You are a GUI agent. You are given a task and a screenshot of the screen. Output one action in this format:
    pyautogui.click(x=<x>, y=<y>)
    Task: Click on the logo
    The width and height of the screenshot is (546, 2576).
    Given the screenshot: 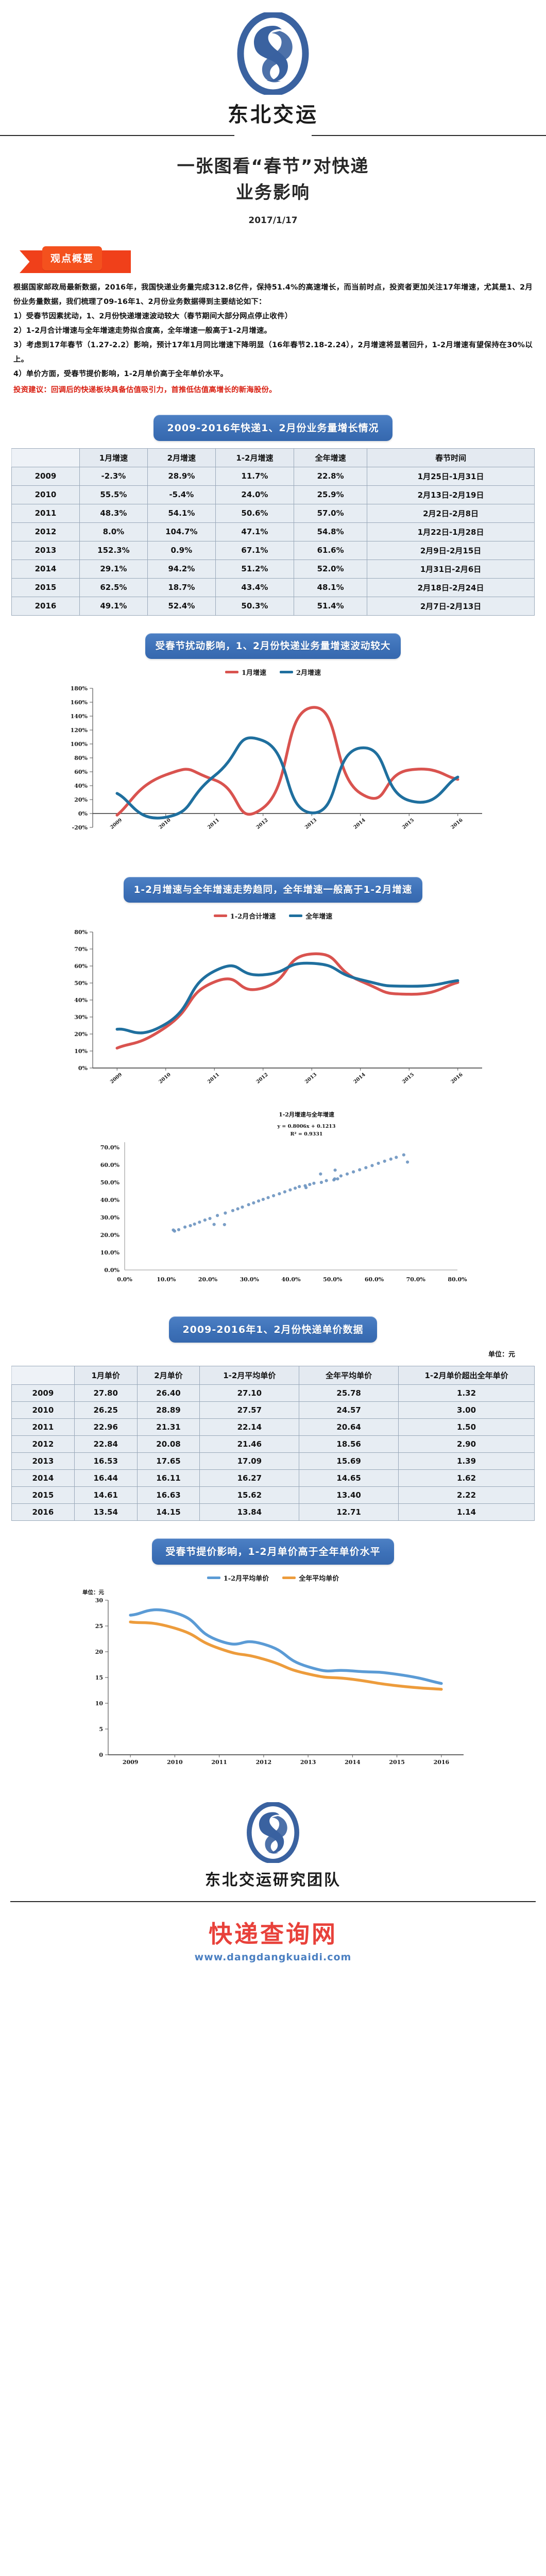 What is the action you would take?
    pyautogui.click(x=273, y=53)
    